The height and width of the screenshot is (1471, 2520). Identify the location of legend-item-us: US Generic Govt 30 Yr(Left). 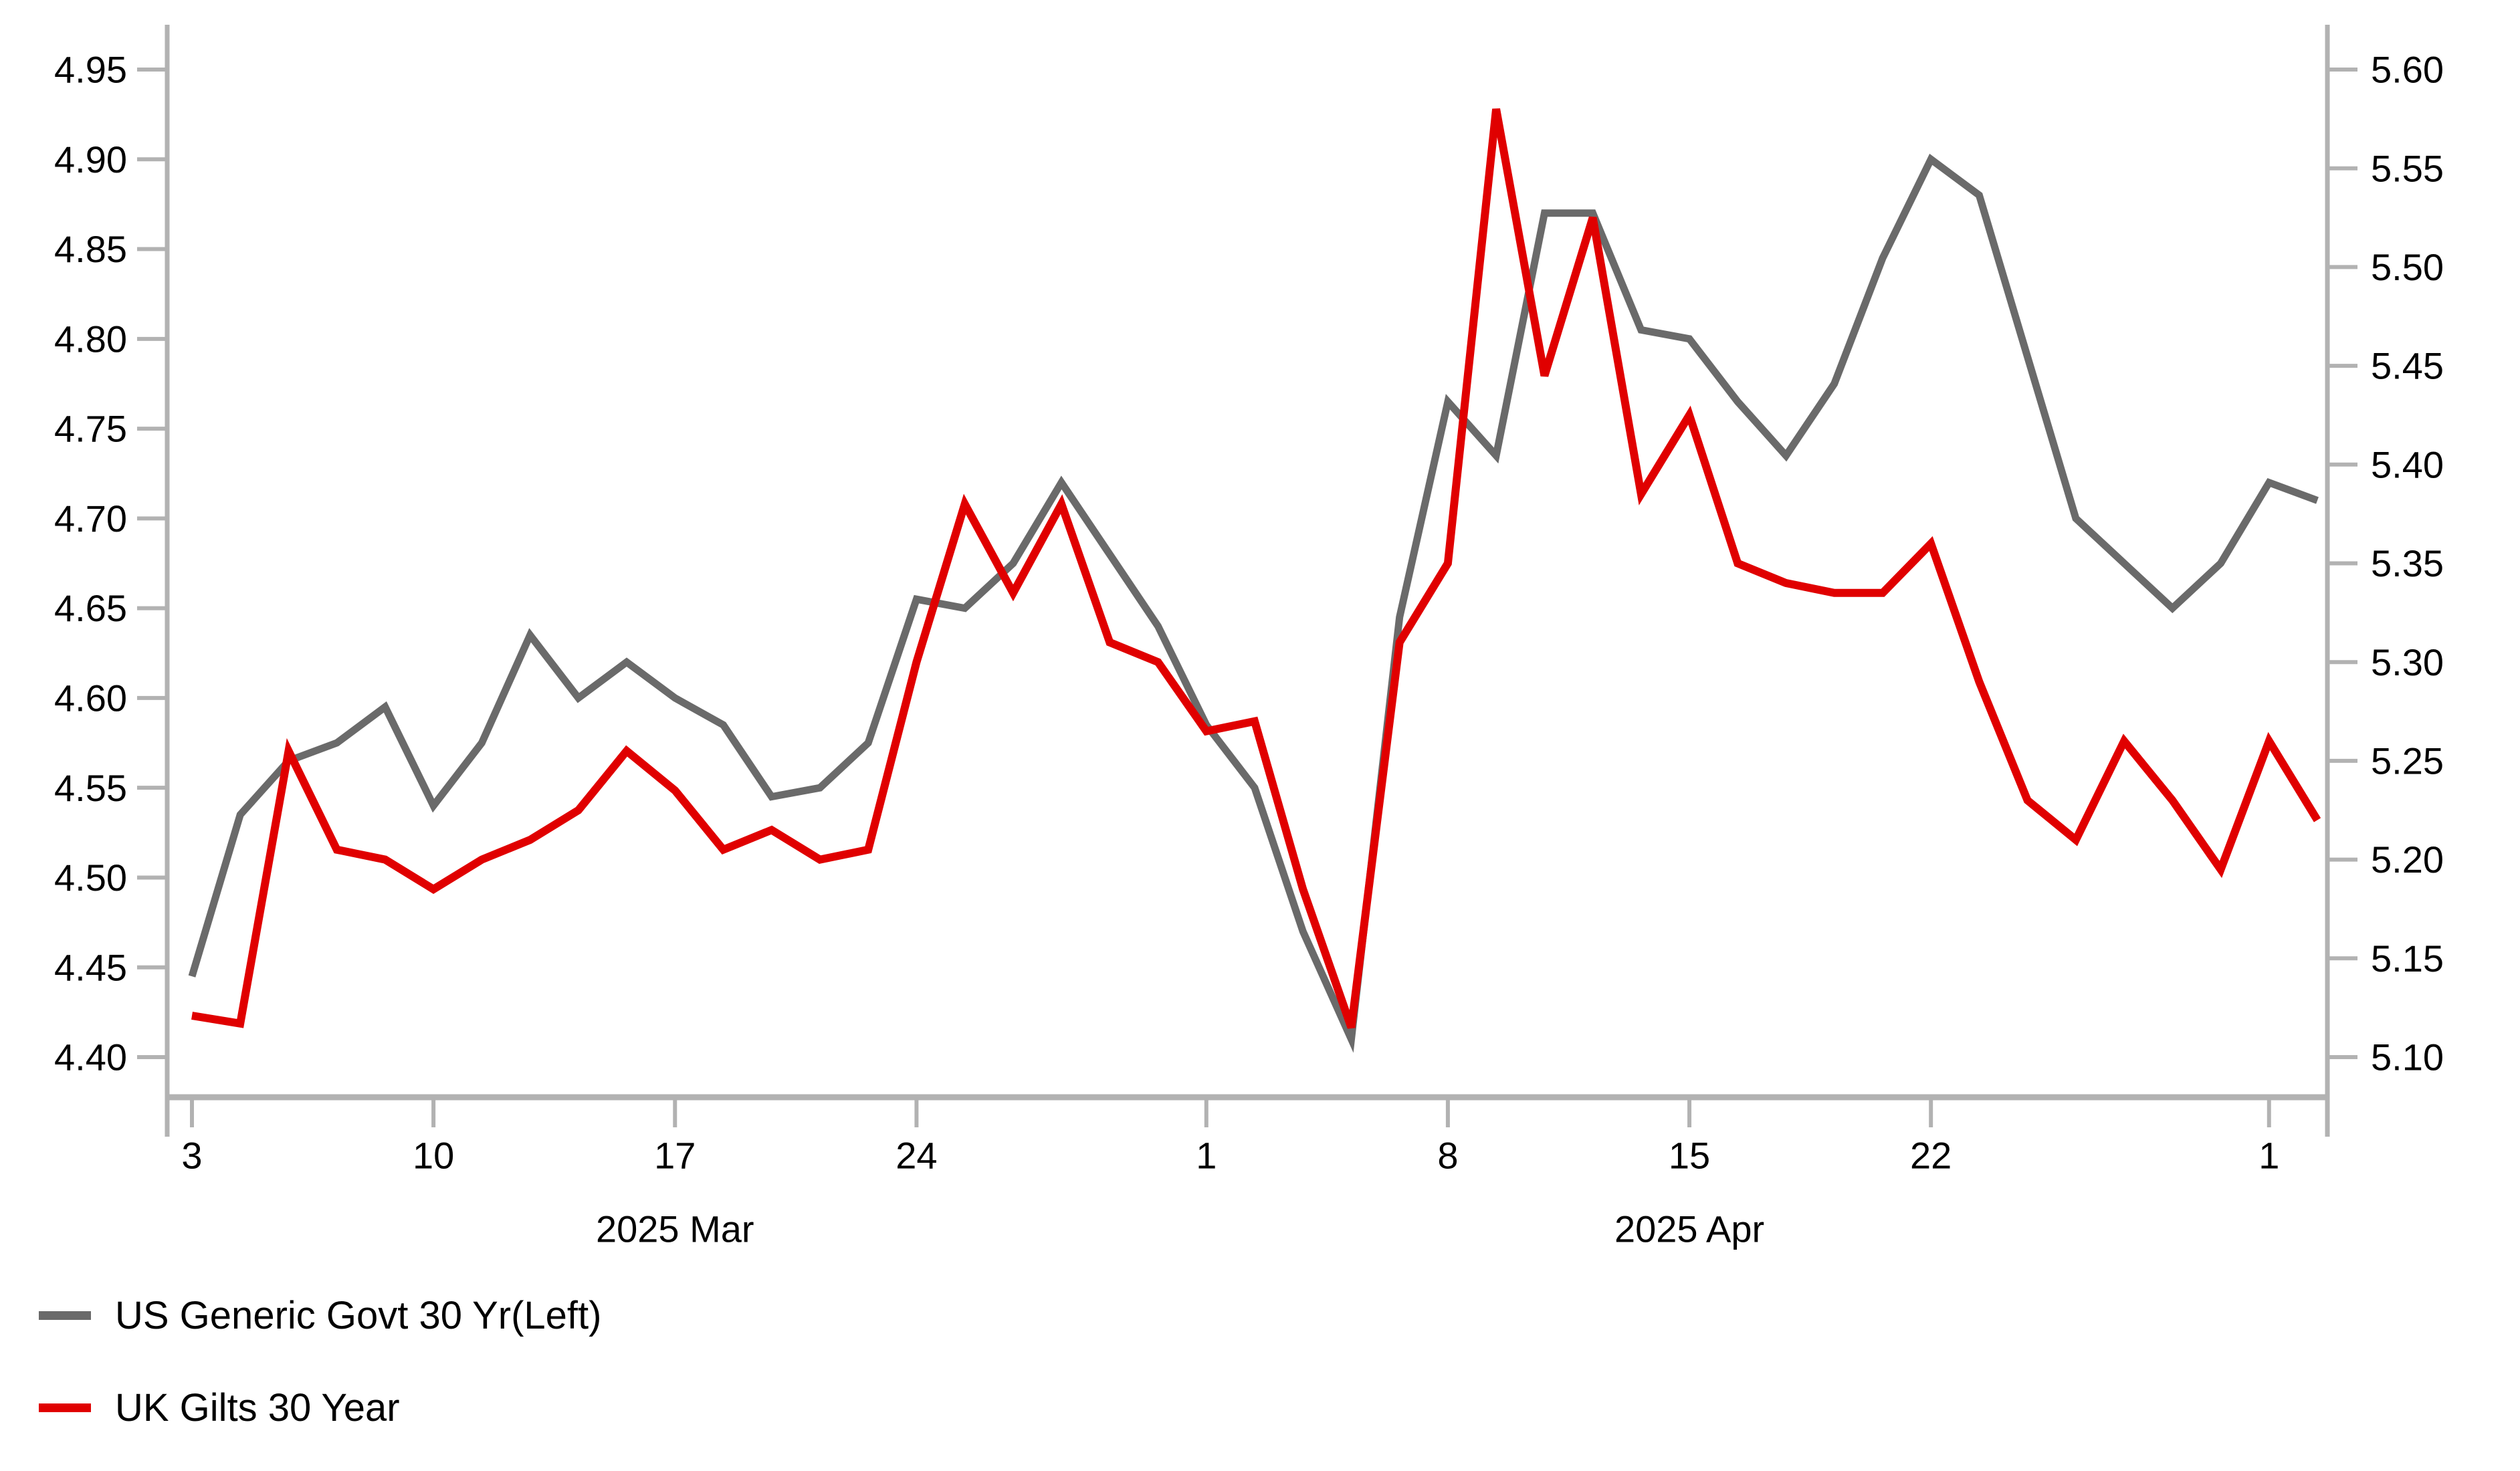
(320, 1315).